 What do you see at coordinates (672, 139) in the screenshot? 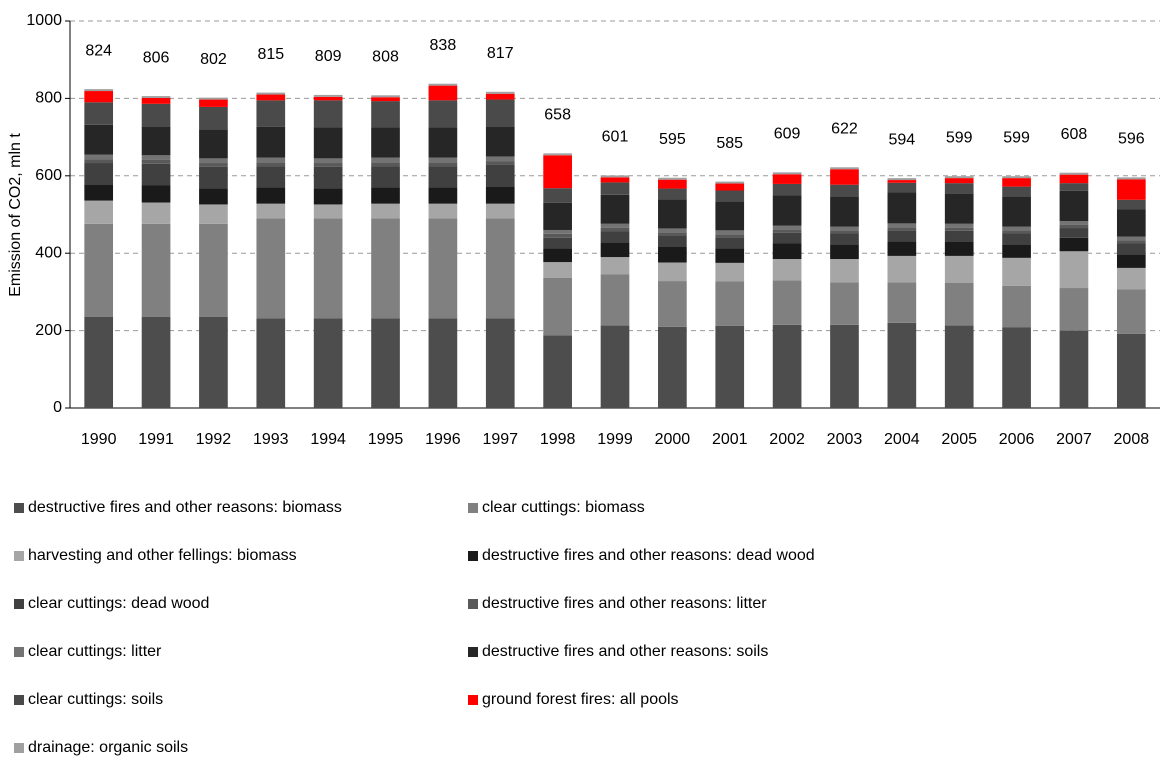
I see `total-label: 595` at bounding box center [672, 139].